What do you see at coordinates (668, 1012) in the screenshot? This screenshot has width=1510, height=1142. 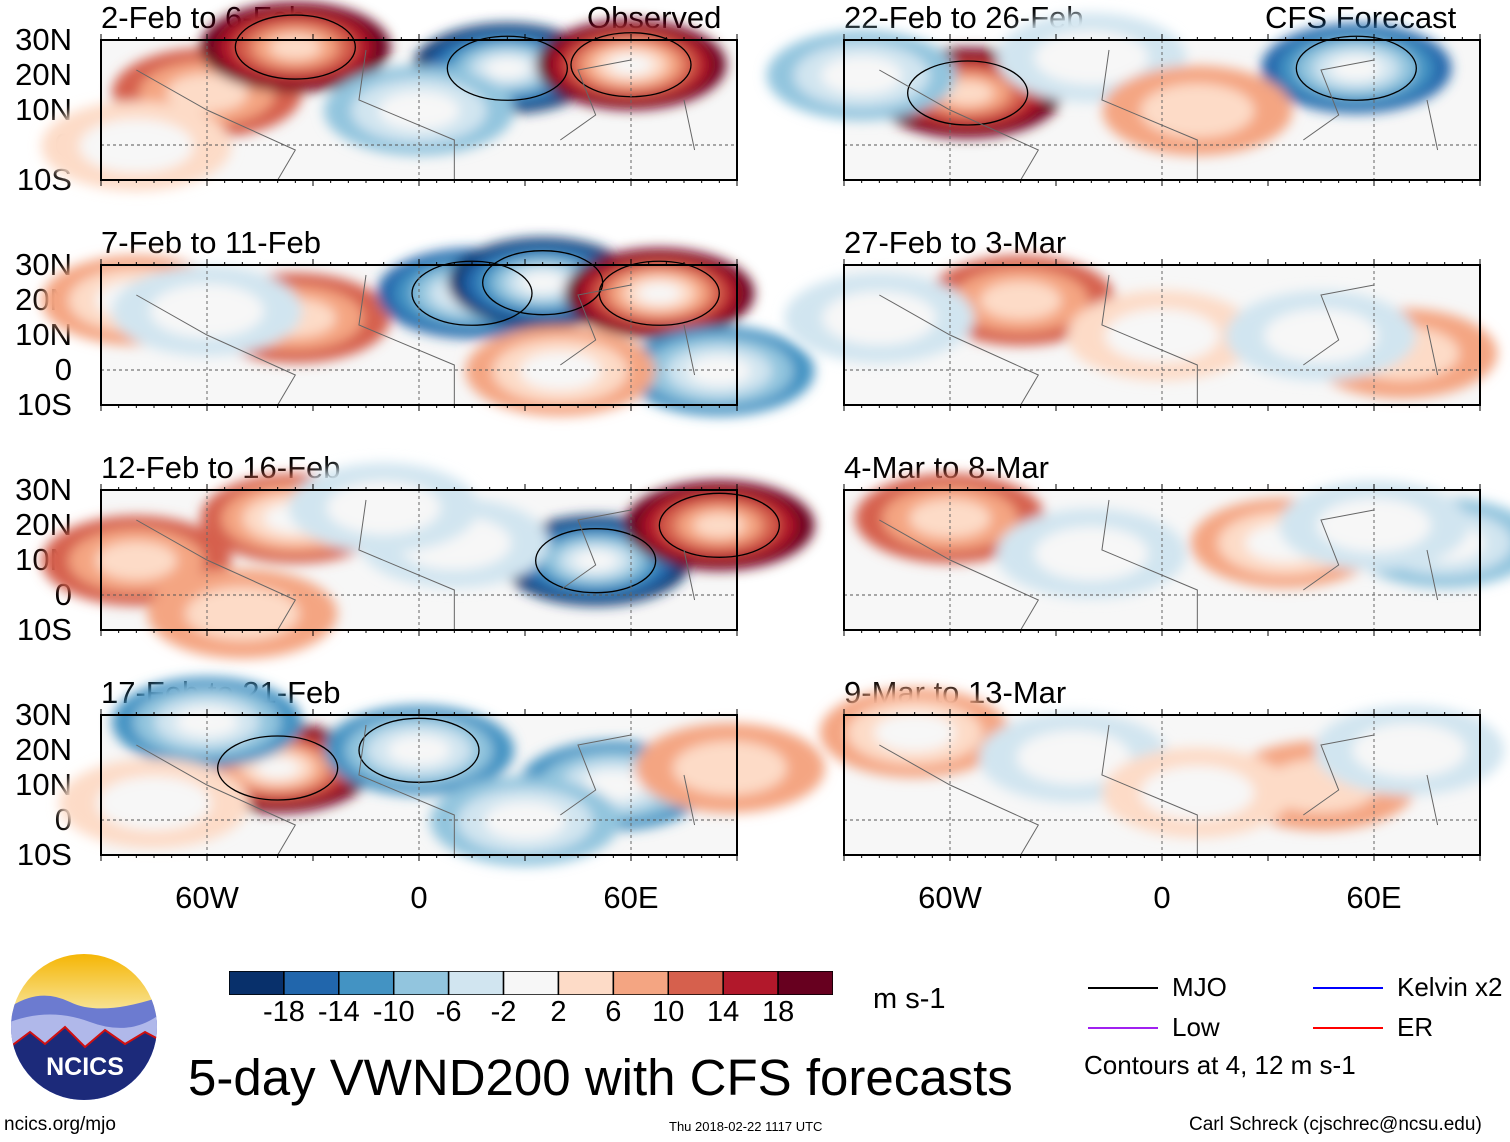 I see `colorbar-tick-label: 10` at bounding box center [668, 1012].